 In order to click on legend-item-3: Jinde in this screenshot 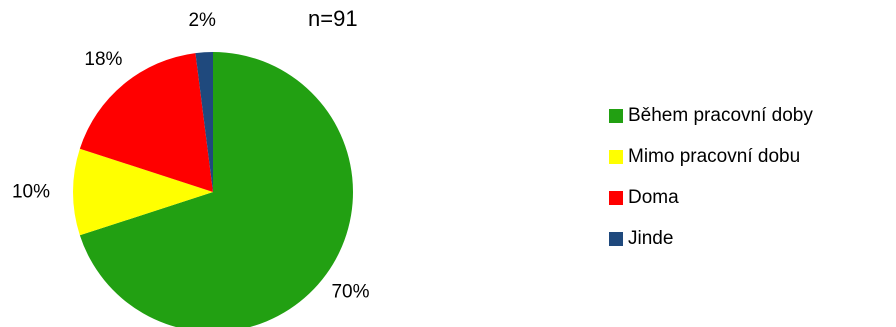, I will do `click(711, 238)`.